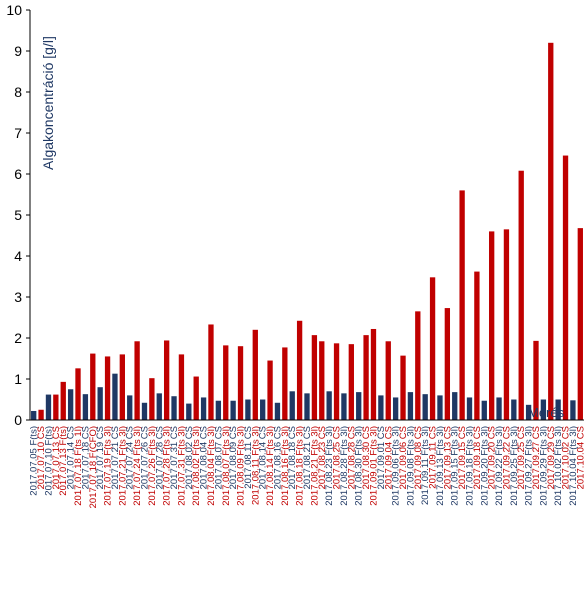 The width and height of the screenshot is (584, 596). I want to click on x-tick-label: 2017.09.15 F(ts 3l), so click(455, 466).